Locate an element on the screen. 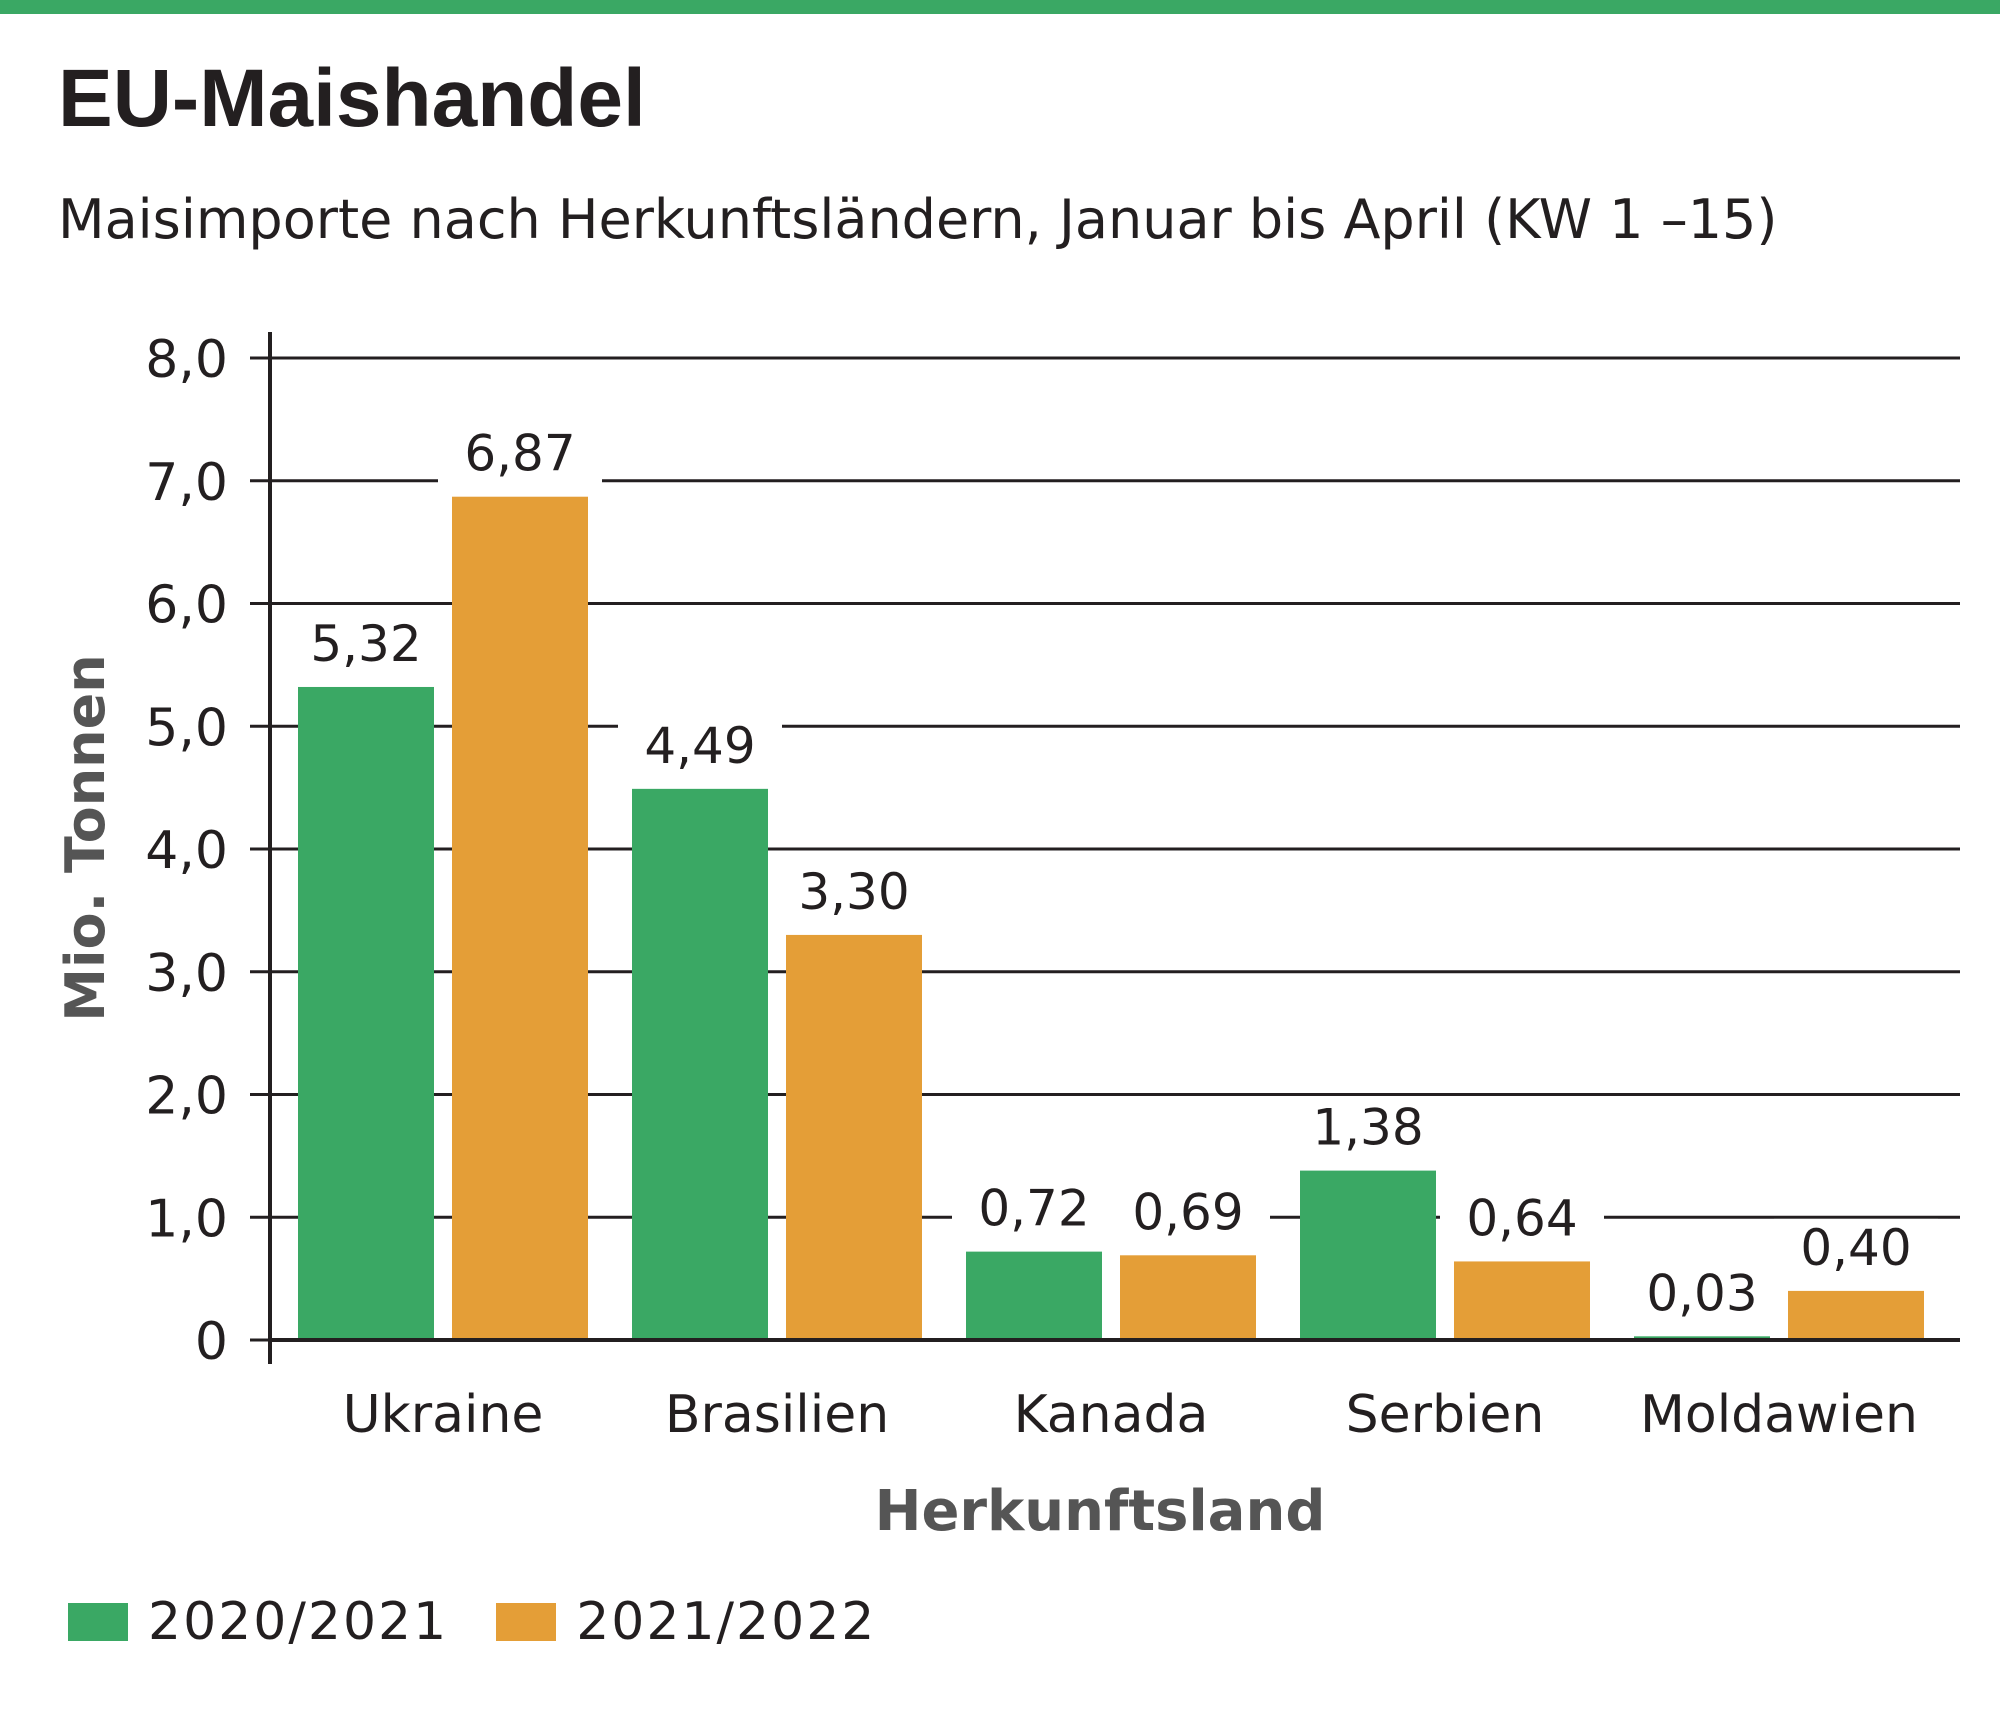 The height and width of the screenshot is (1728, 2000). value-label: 0,72 is located at coordinates (1033, 1209).